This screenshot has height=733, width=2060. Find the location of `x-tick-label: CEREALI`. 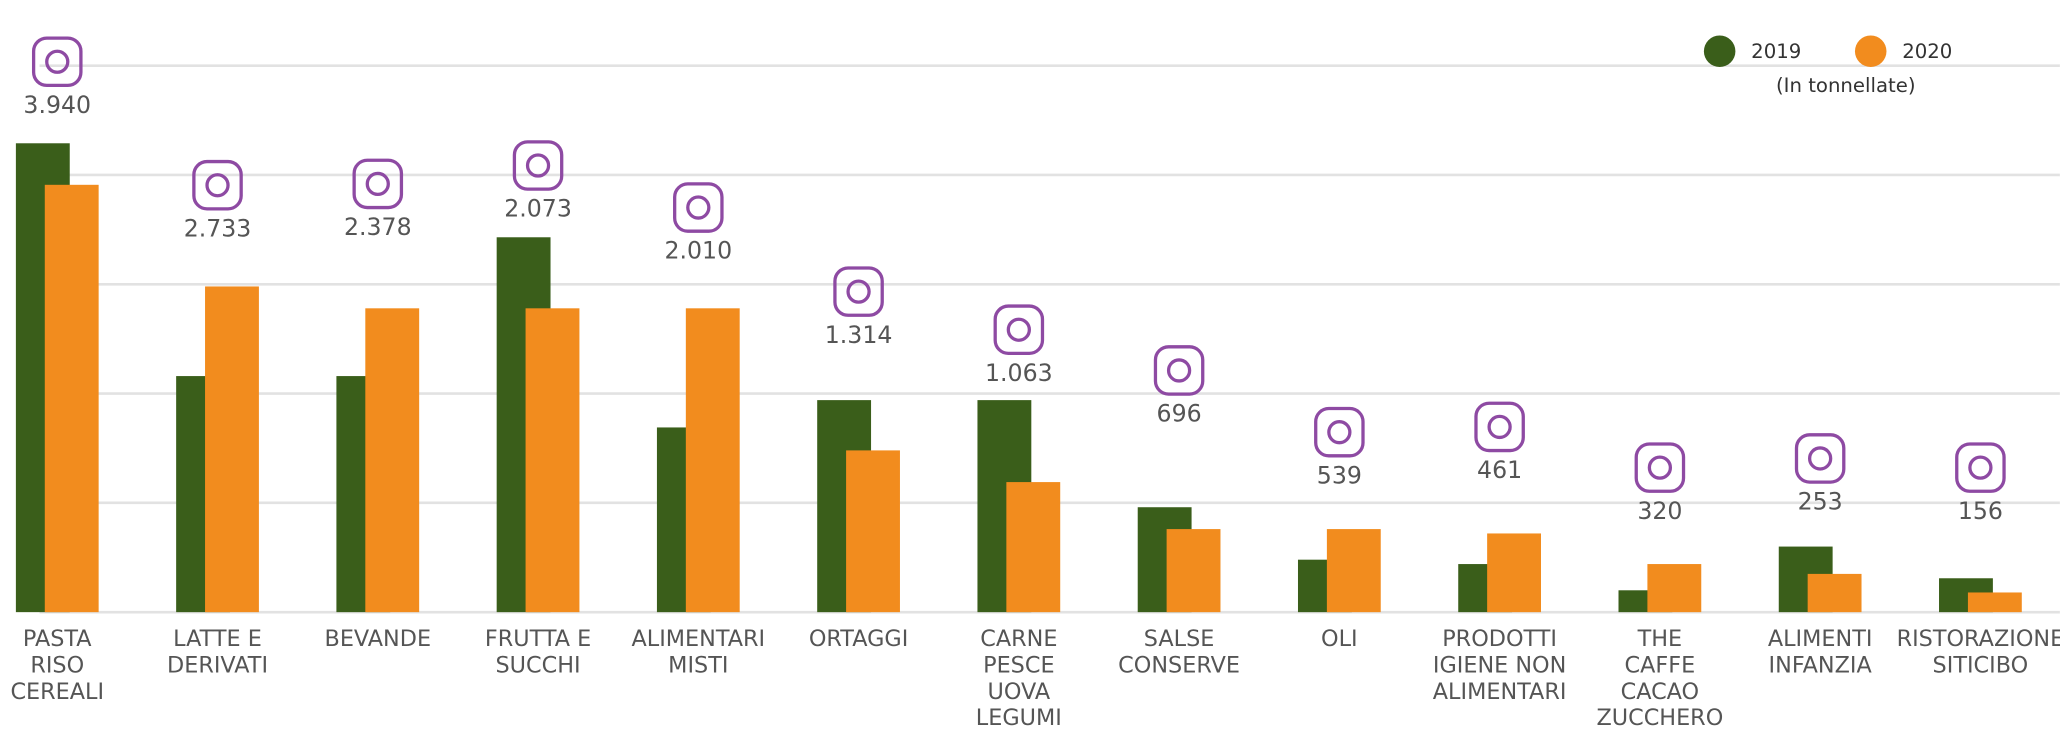

x-tick-label: CEREALI is located at coordinates (57, 692).